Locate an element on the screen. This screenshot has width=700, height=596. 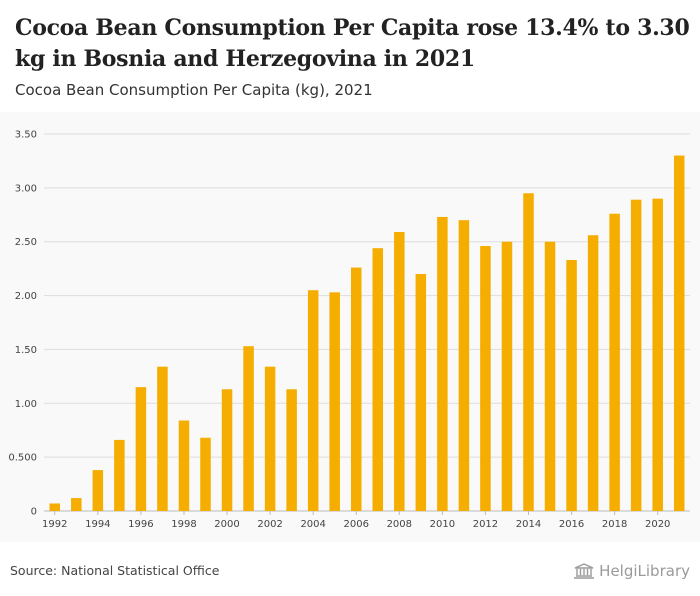
helgilibrary-logo: HelgiLibrary is located at coordinates (631, 571).